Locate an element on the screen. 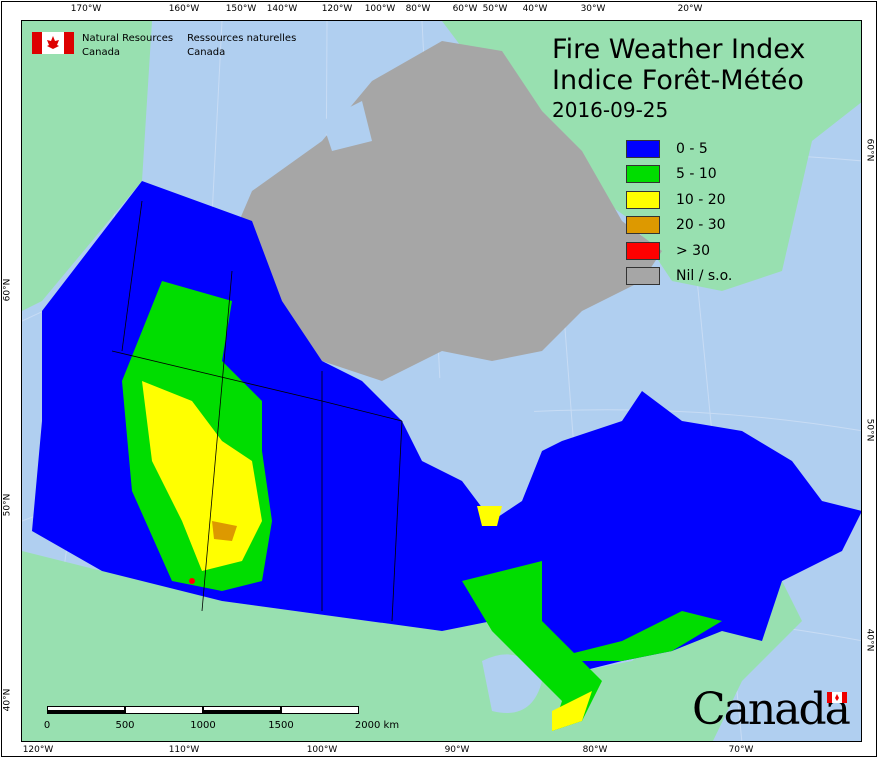  title-fr: Indice Forêt-Météo is located at coordinates (678, 80).